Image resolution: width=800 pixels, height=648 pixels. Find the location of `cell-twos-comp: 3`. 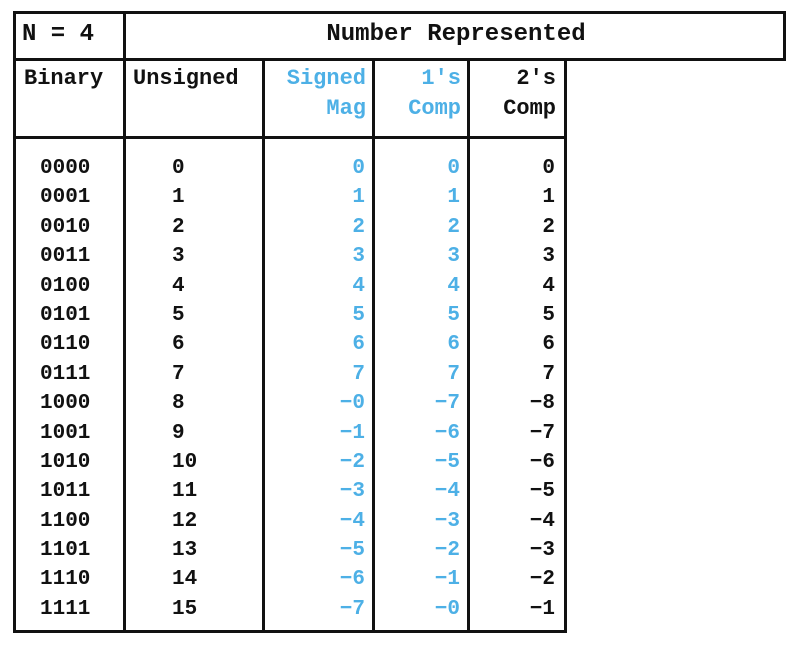

cell-twos-comp: 3 is located at coordinates (548, 257).